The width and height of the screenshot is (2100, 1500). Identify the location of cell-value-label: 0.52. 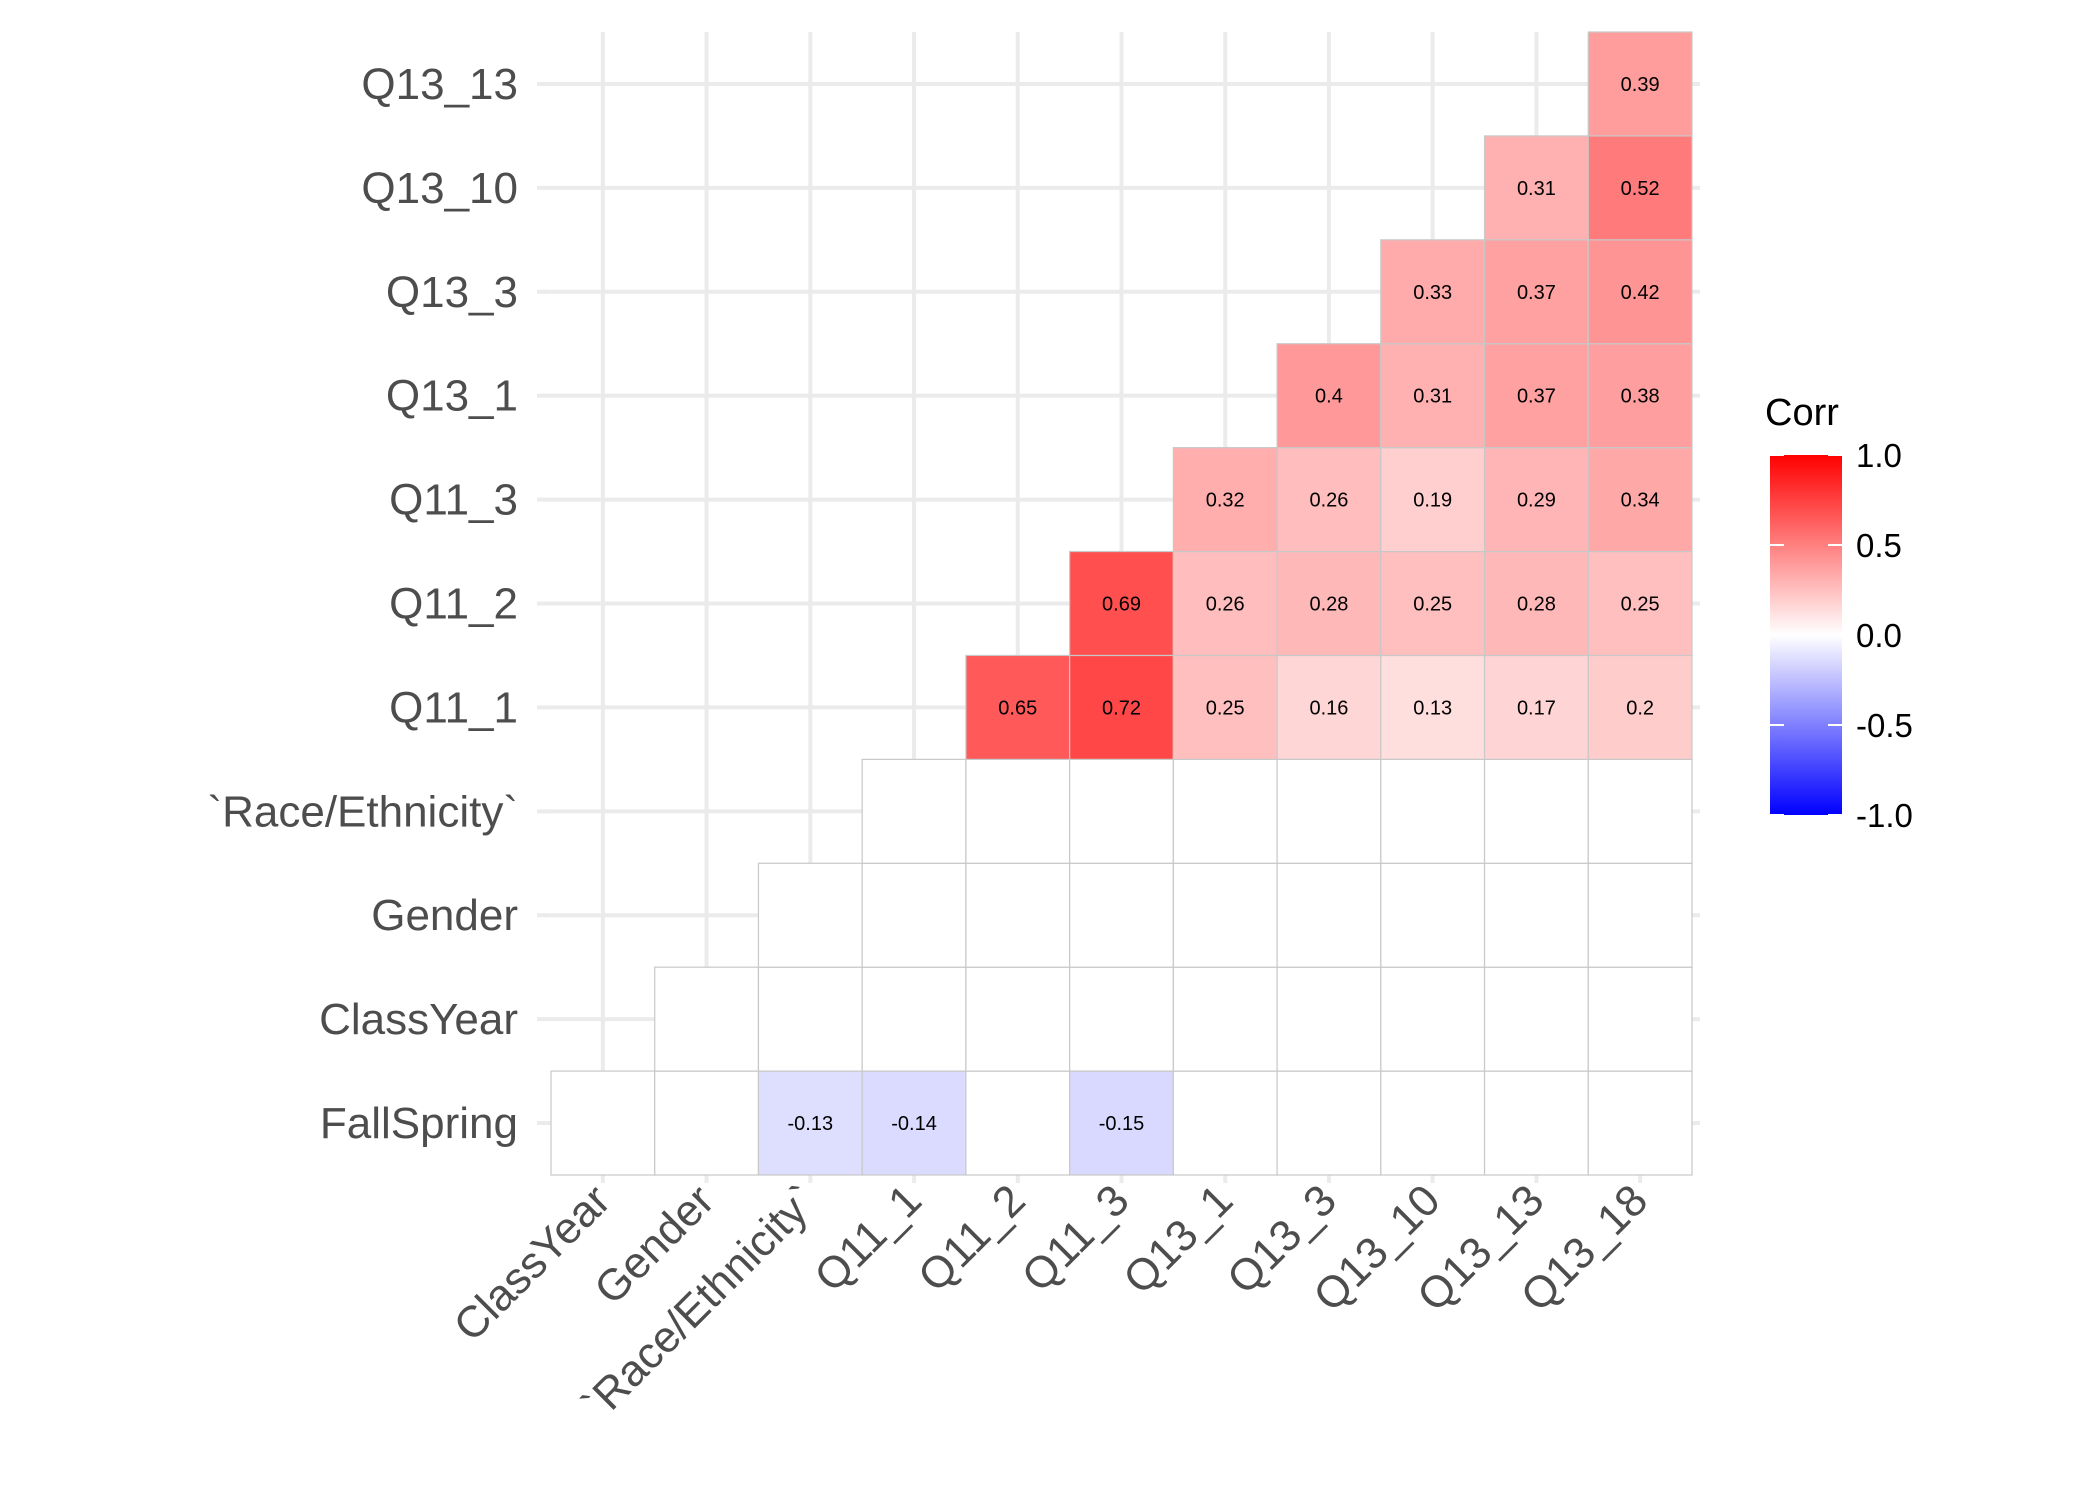
(1640, 189).